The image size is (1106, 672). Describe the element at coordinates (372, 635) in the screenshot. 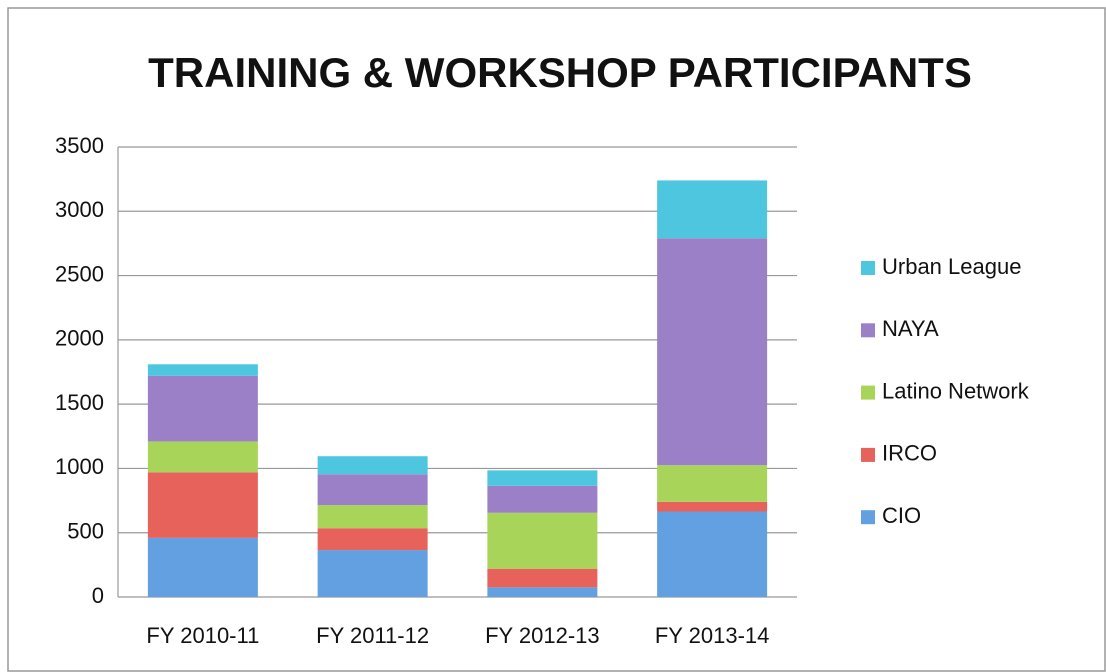

I see `x-tick-label: FY 2011-12` at that location.